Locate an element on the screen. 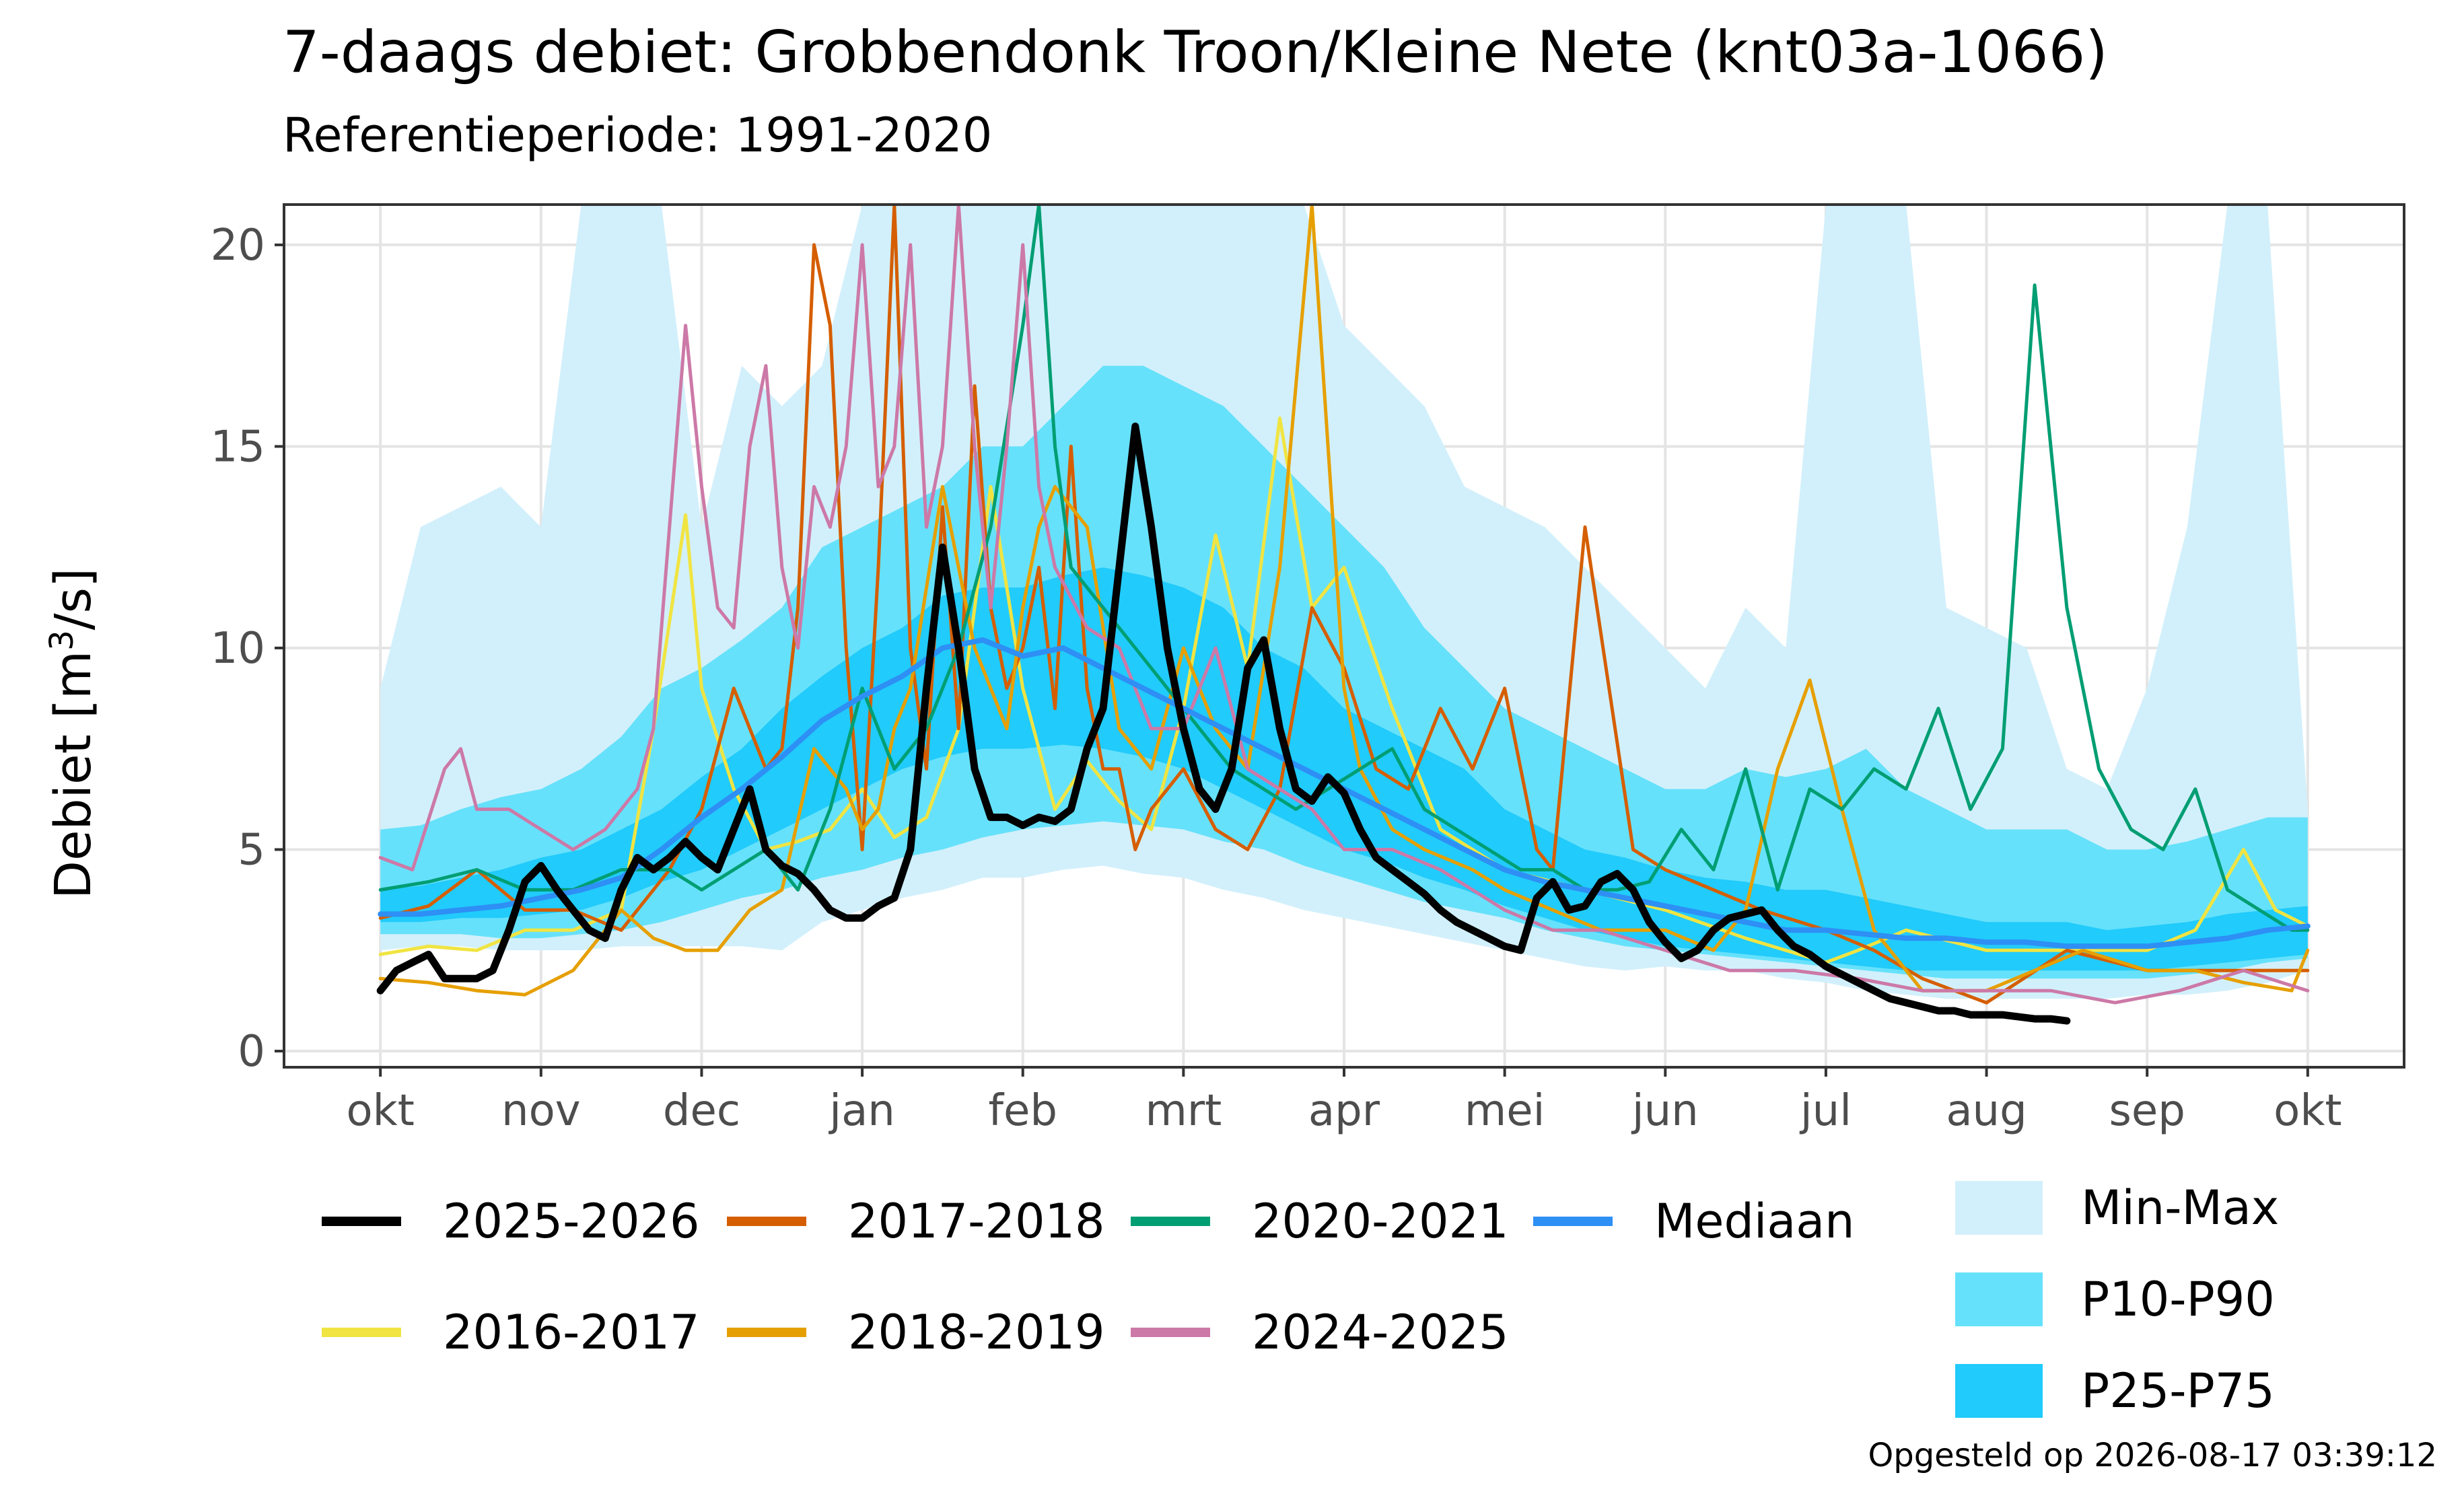  legend-item: 2017-2018 is located at coordinates (916, 1221).